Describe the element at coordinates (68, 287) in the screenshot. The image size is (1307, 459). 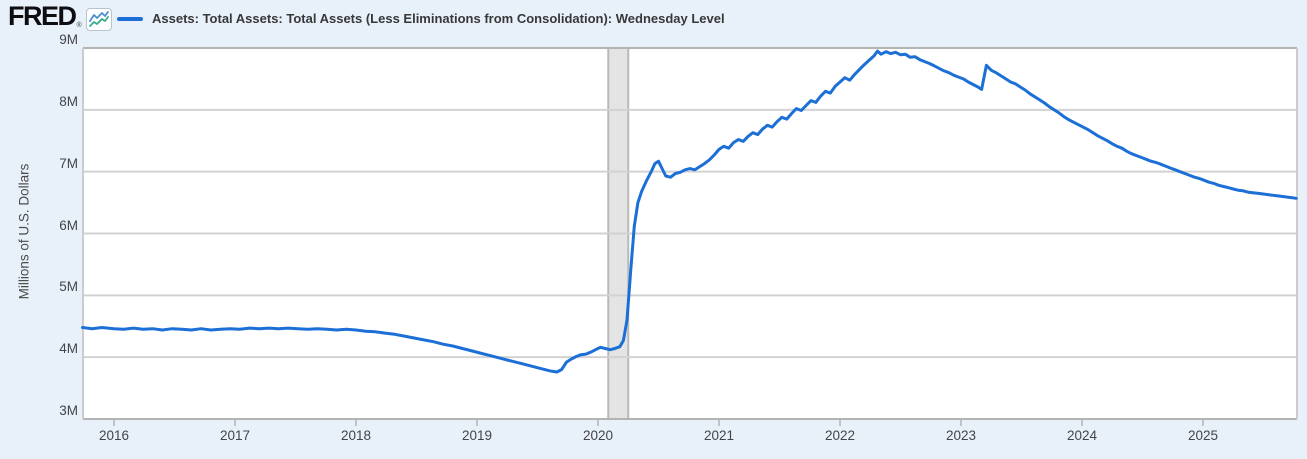
I see `y-tick-label: 5M` at that location.